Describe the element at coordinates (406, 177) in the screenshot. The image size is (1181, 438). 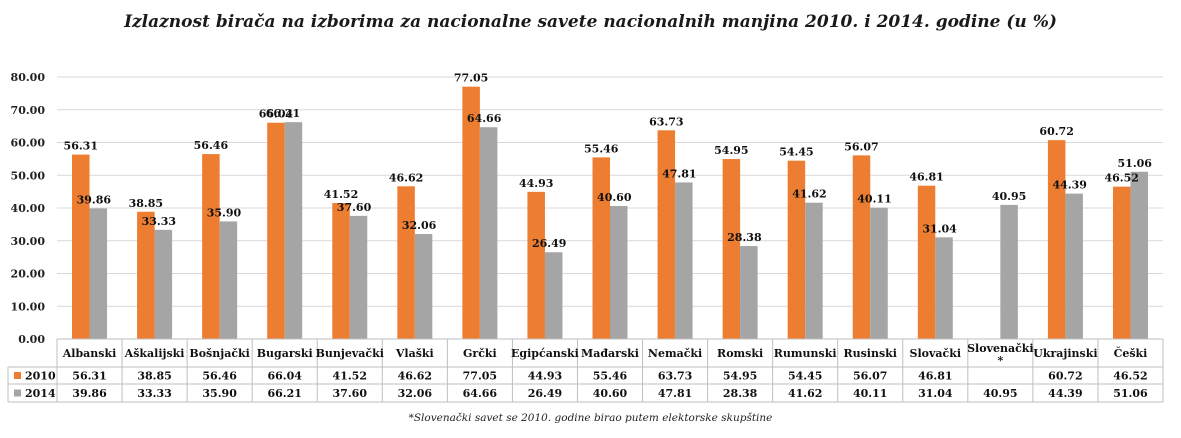
I see `data-label-2010: 46.62` at that location.